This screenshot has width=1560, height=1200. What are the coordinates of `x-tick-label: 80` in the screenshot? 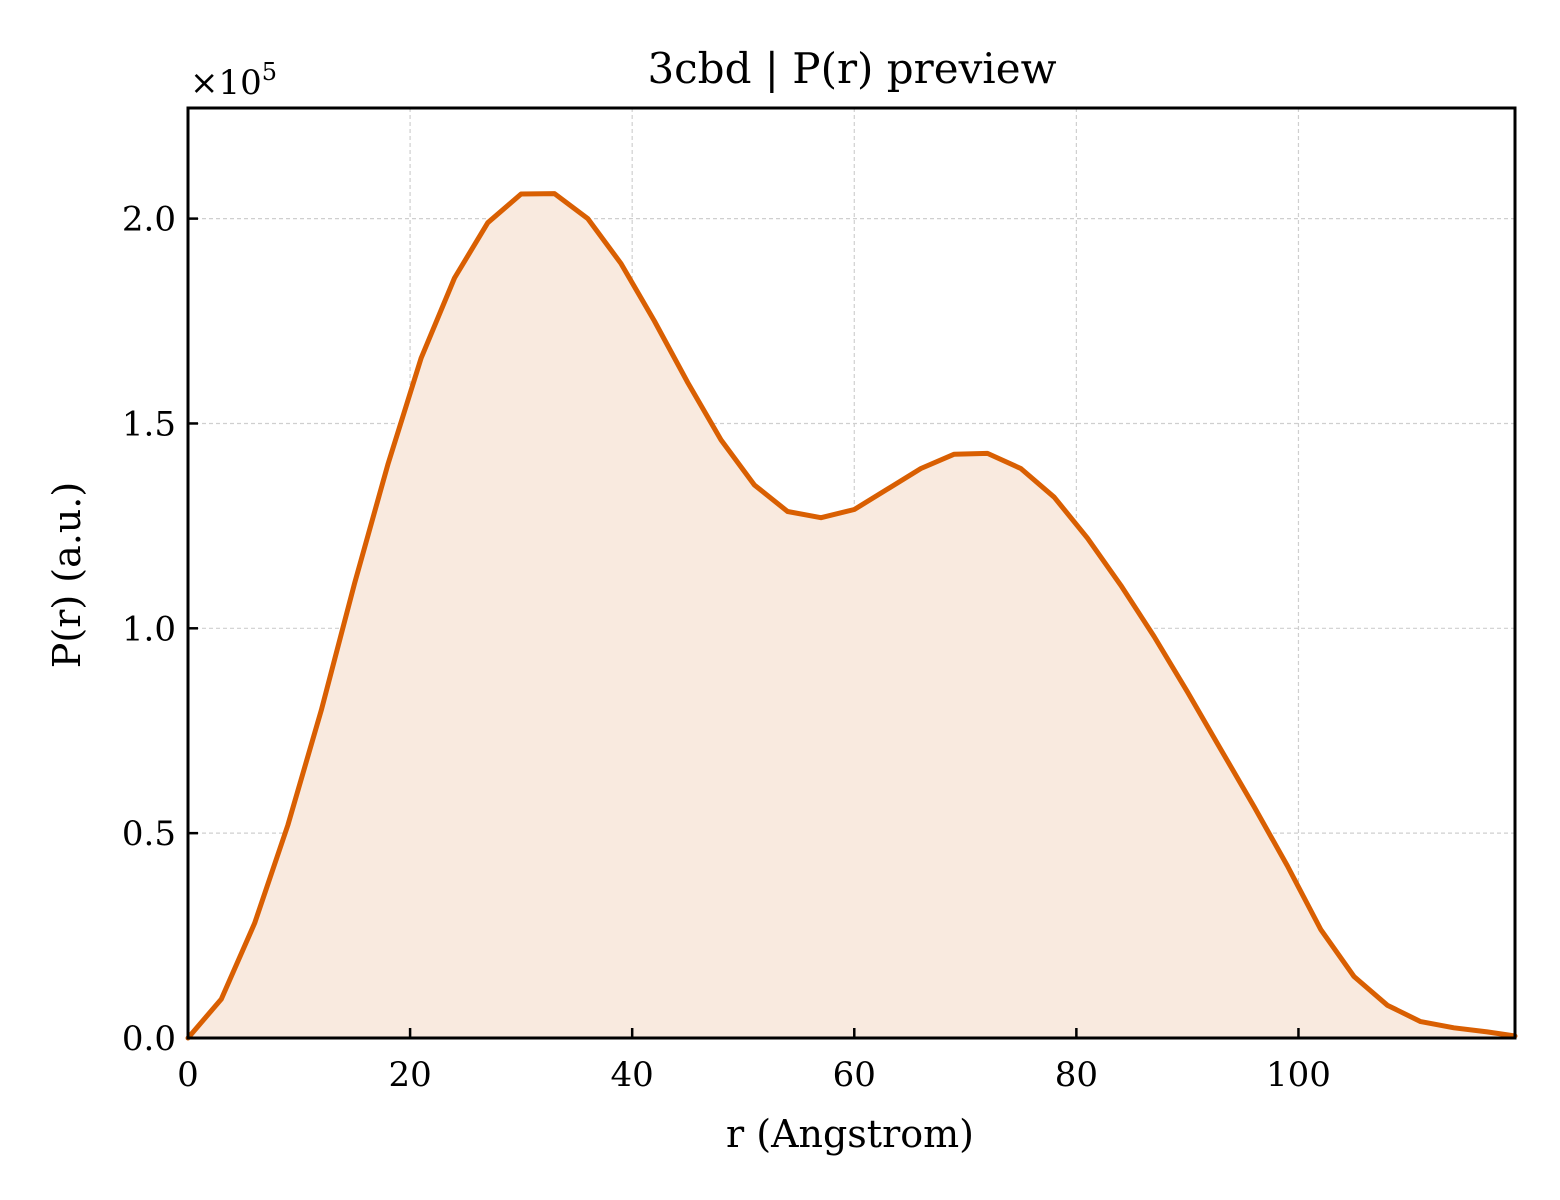 It's located at (1076, 1075).